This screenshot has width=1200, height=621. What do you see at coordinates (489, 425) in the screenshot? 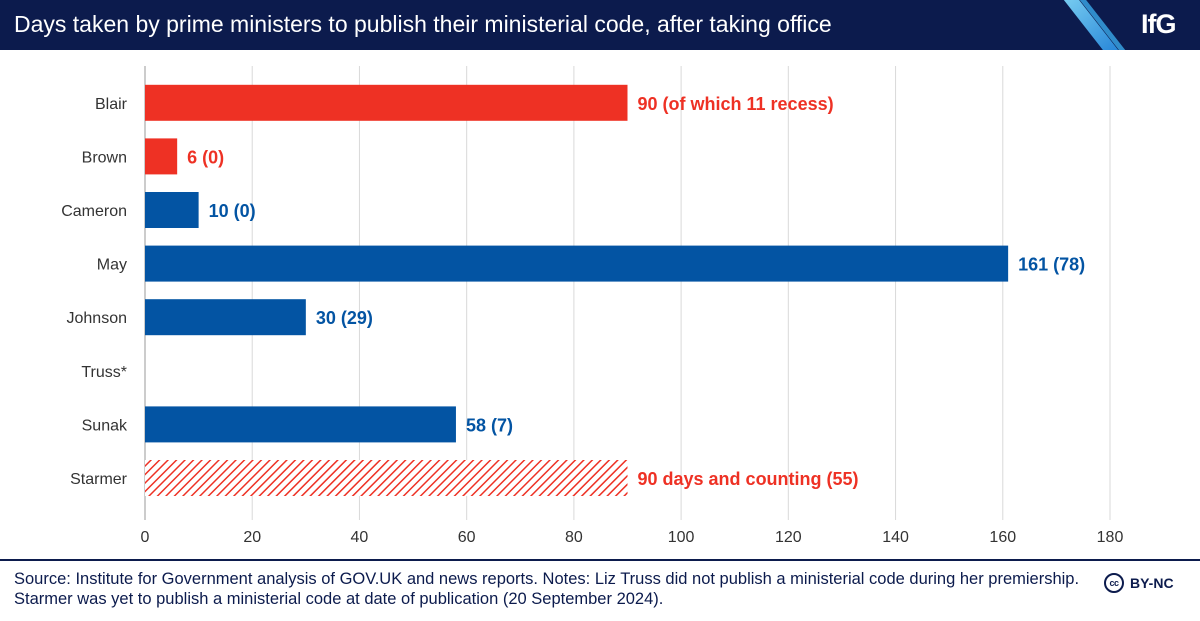
I see `data-label: 58 (7)` at bounding box center [489, 425].